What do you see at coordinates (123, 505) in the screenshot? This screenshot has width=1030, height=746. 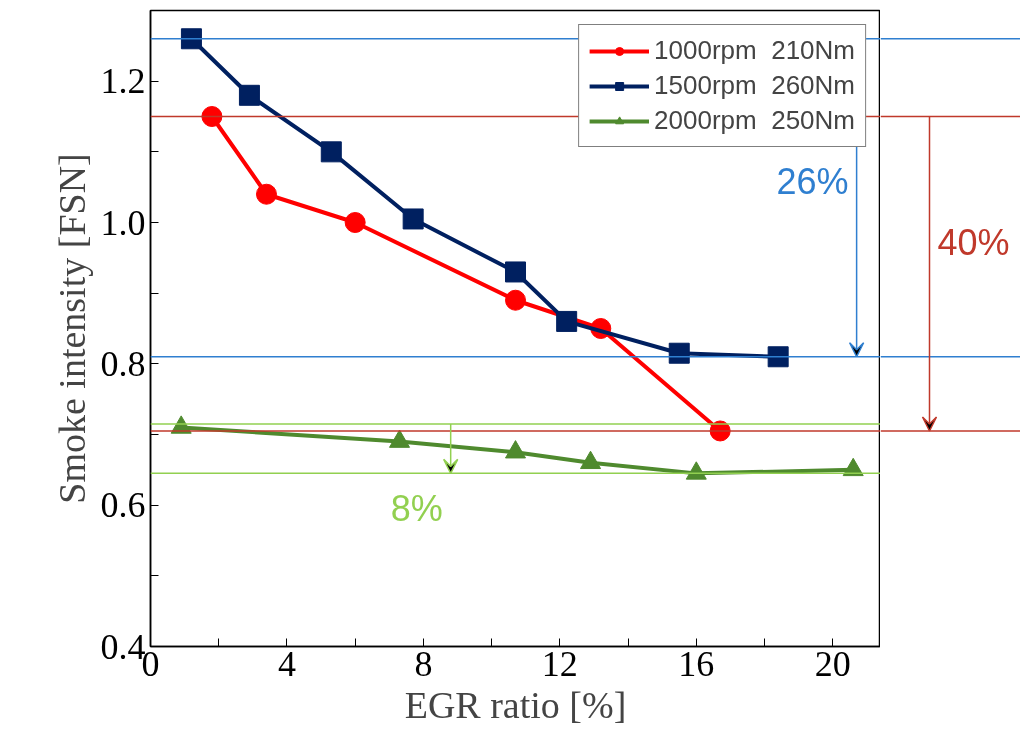 I see `y-tick-label: 0.6` at bounding box center [123, 505].